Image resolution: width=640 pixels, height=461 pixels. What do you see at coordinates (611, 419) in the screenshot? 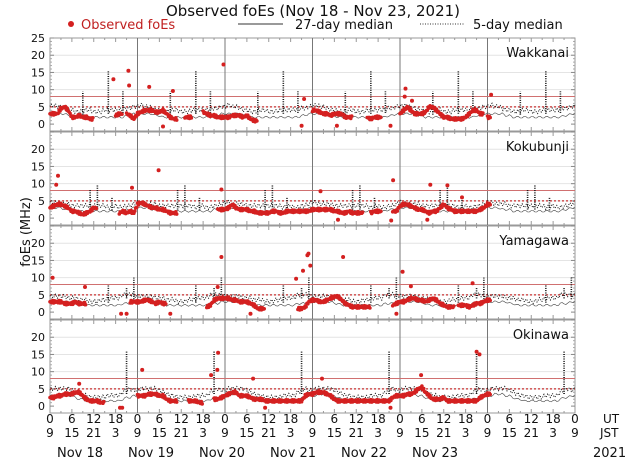
I see `x-axis-ut-label: UT` at bounding box center [611, 419].